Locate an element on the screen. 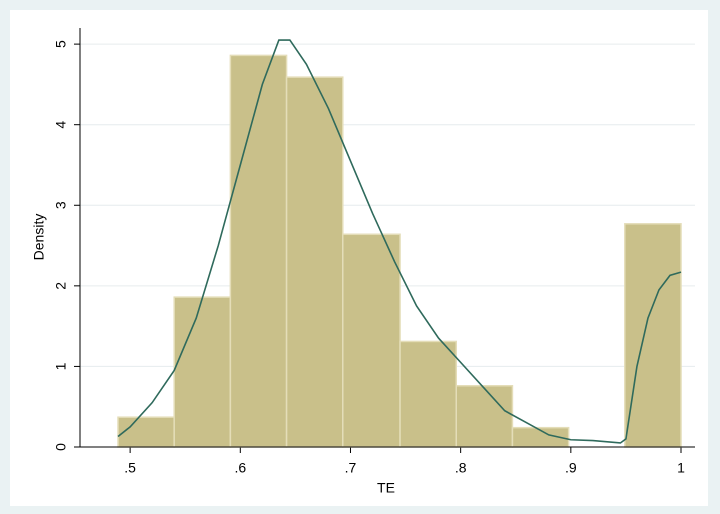 This screenshot has width=720, height=514. x-tick-label: .6 is located at coordinates (240, 468).